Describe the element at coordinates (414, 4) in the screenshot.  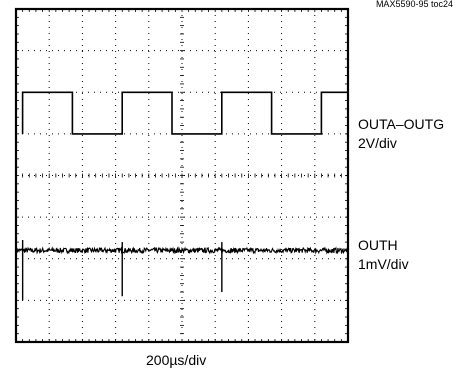
I see `figure-id: MAX5590-95 toc24` at that location.